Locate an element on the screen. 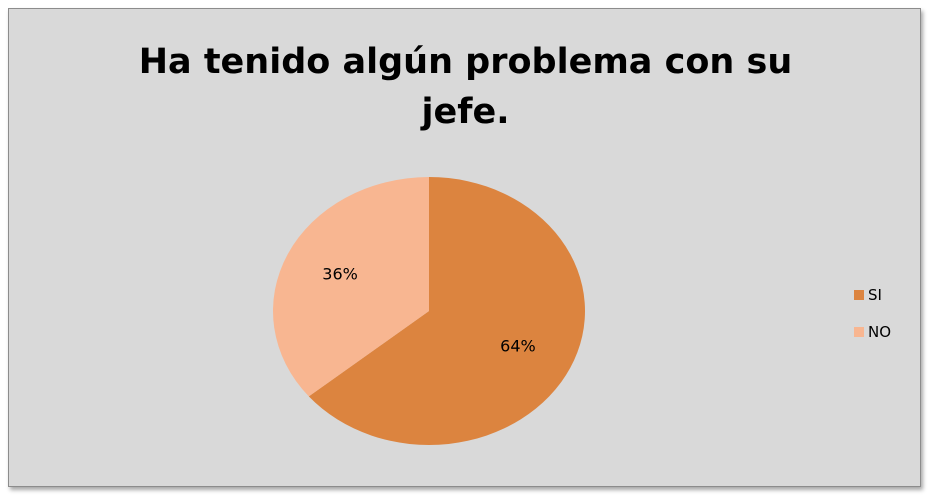  legend-label-si: SI is located at coordinates (875, 295).